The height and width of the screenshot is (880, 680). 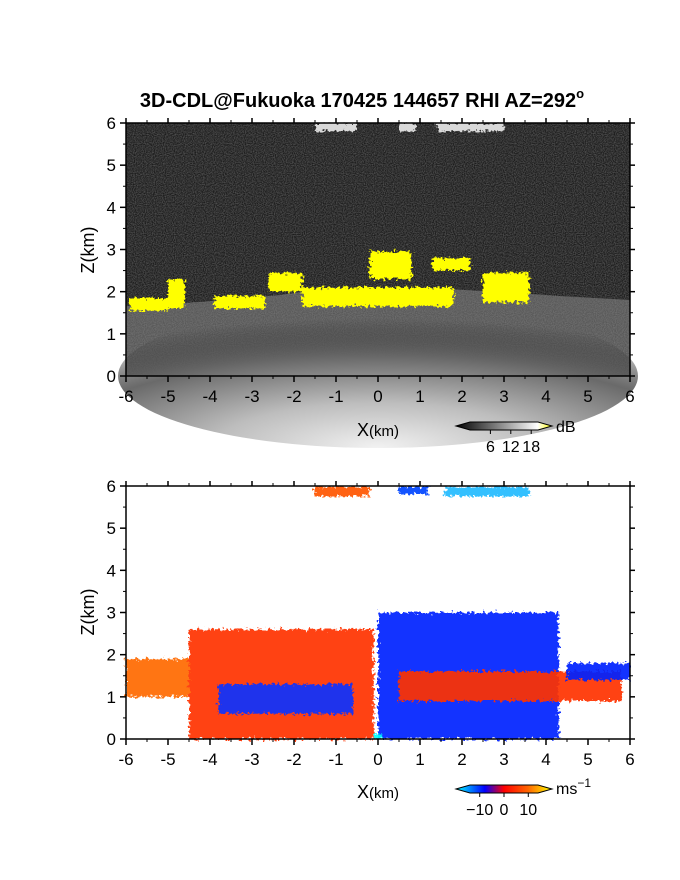 What do you see at coordinates (111, 697) in the screenshot?
I see `velocity-y-tick-label: 1` at bounding box center [111, 697].